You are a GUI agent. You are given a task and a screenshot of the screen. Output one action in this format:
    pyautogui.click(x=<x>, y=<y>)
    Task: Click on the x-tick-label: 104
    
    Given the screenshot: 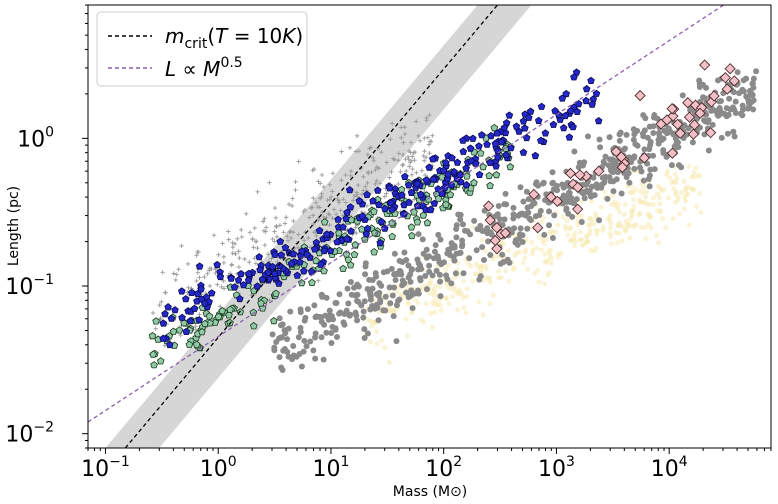 What is the action you would take?
    pyautogui.click(x=669, y=468)
    